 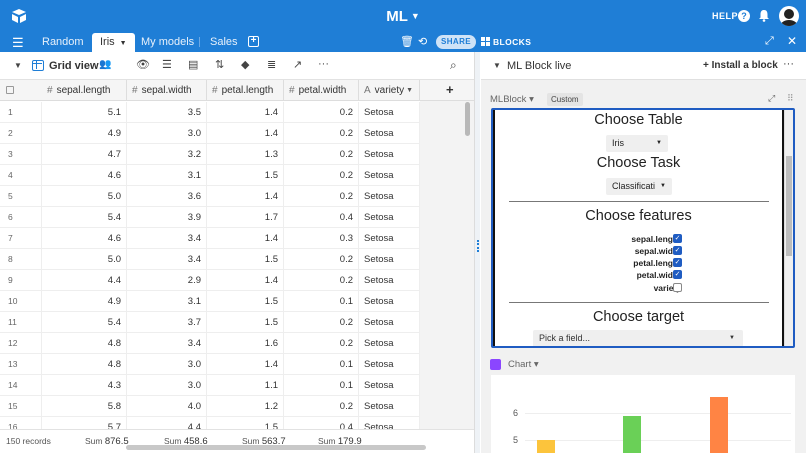 What do you see at coordinates (245, 343) in the screenshot?
I see `table-cell: 1.6` at bounding box center [245, 343].